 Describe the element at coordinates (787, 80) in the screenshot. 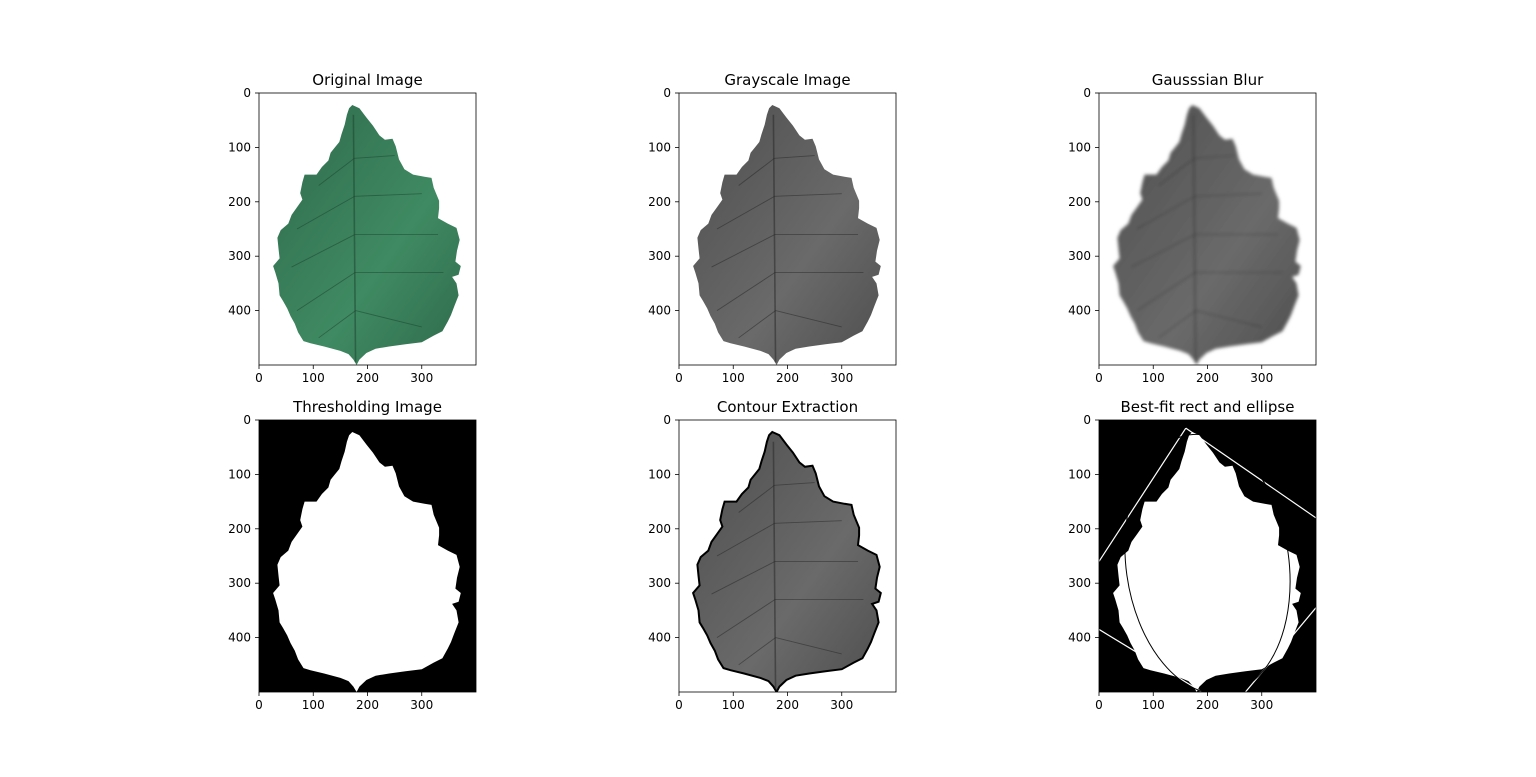

I see `panel-title: Grayscale Image` at that location.